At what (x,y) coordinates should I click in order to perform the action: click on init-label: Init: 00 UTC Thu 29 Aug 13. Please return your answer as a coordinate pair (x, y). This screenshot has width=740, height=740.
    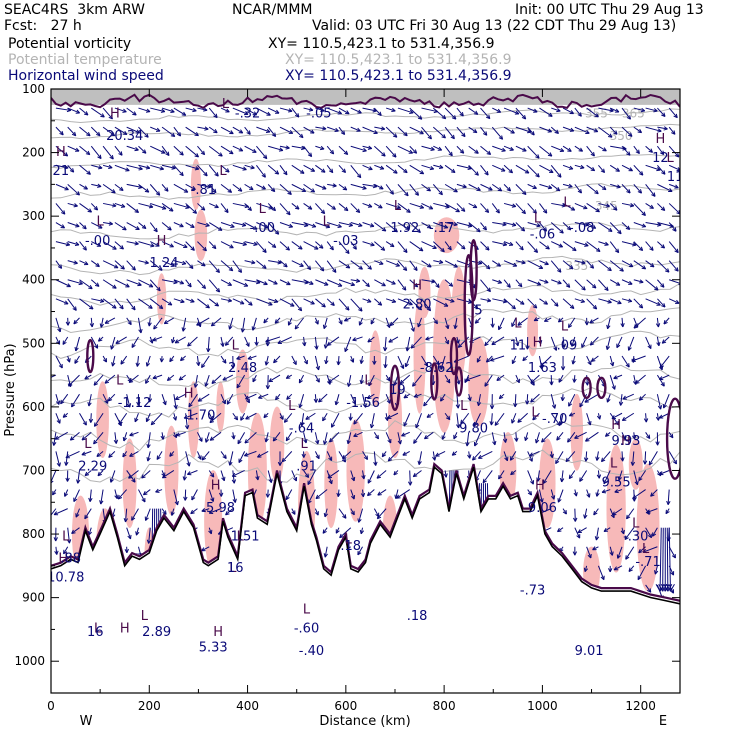
    Looking at the image, I should click on (609, 10).